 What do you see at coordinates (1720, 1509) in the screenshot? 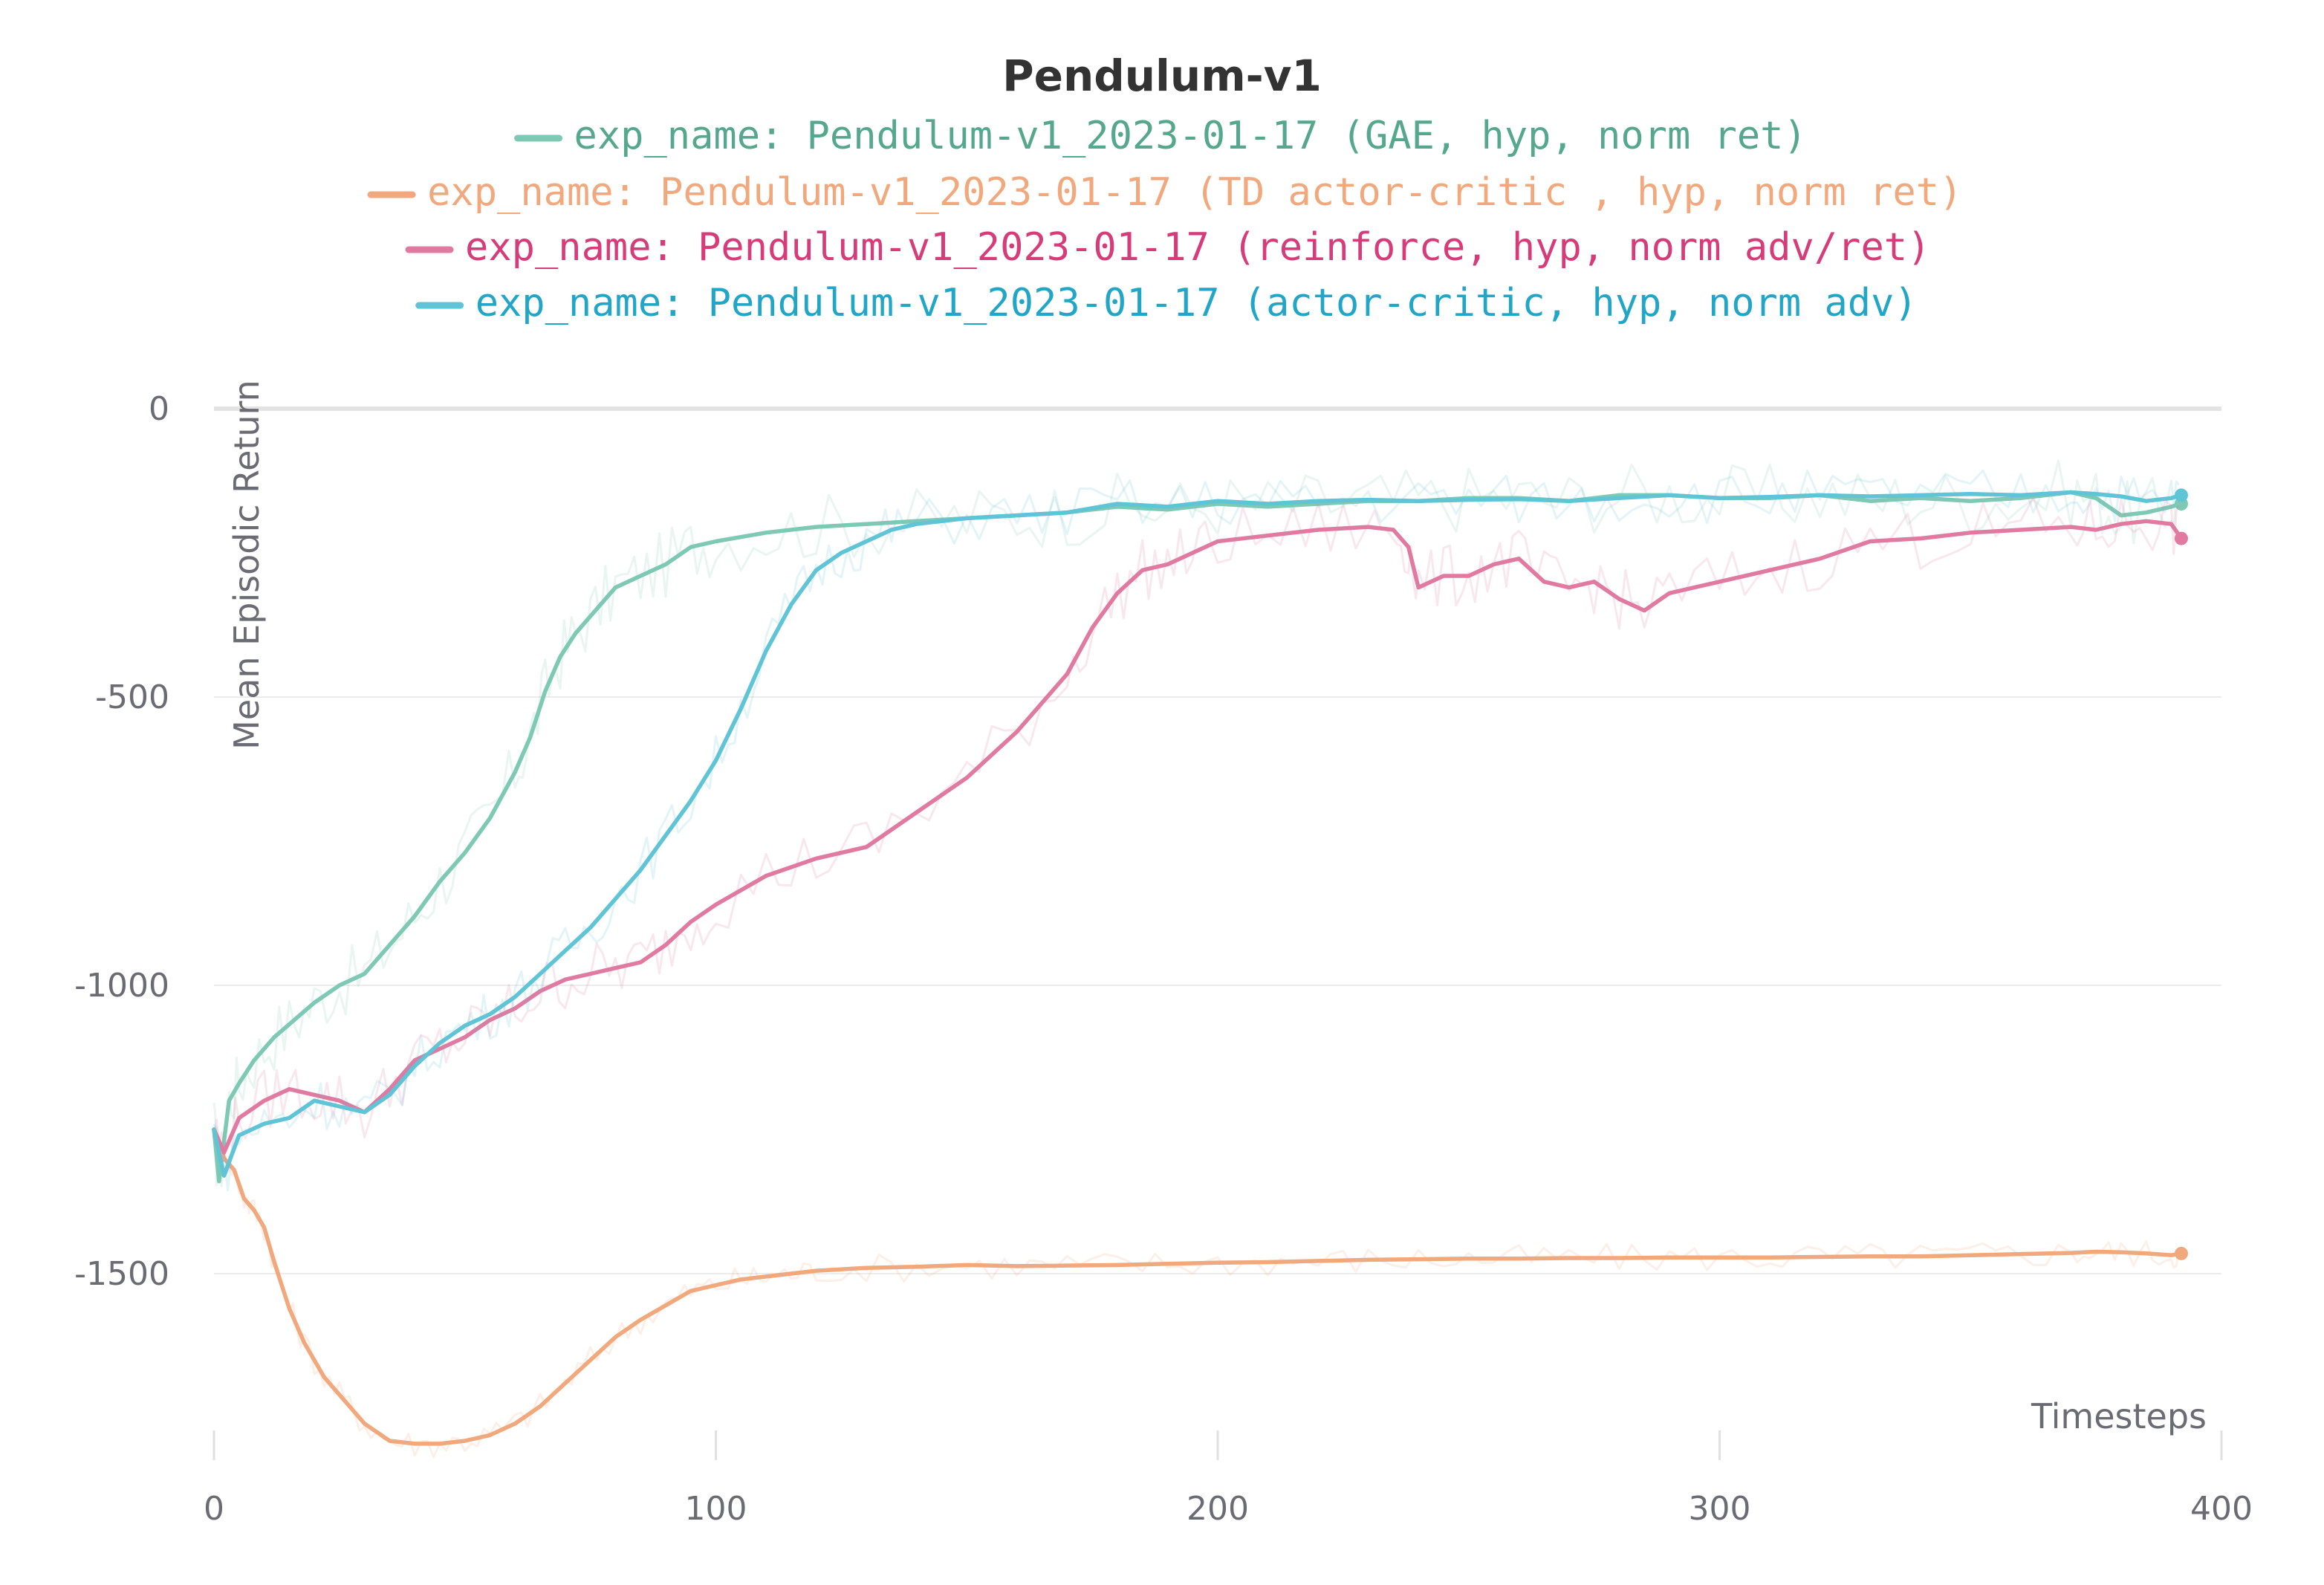
I see `x-tick-label: 300` at bounding box center [1720, 1509].